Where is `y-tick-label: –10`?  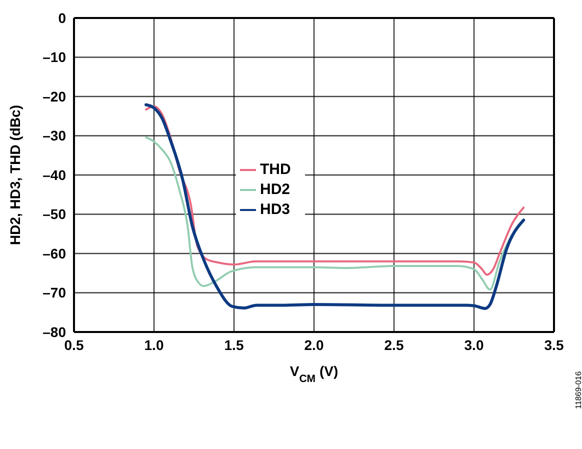 y-tick-label: –10 is located at coordinates (54, 57).